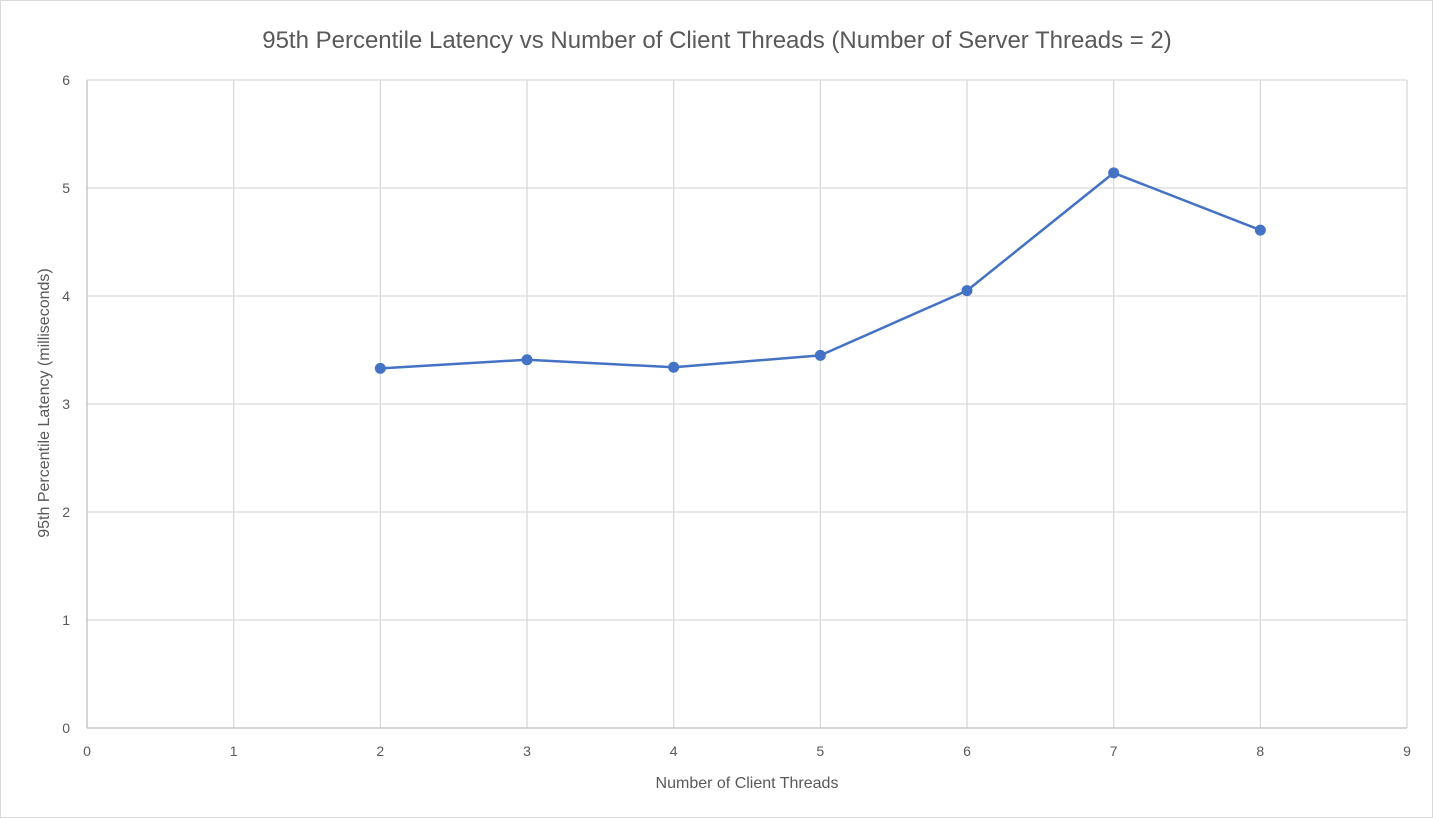  Describe the element at coordinates (87, 751) in the screenshot. I see `x-tick-label: 0` at that location.